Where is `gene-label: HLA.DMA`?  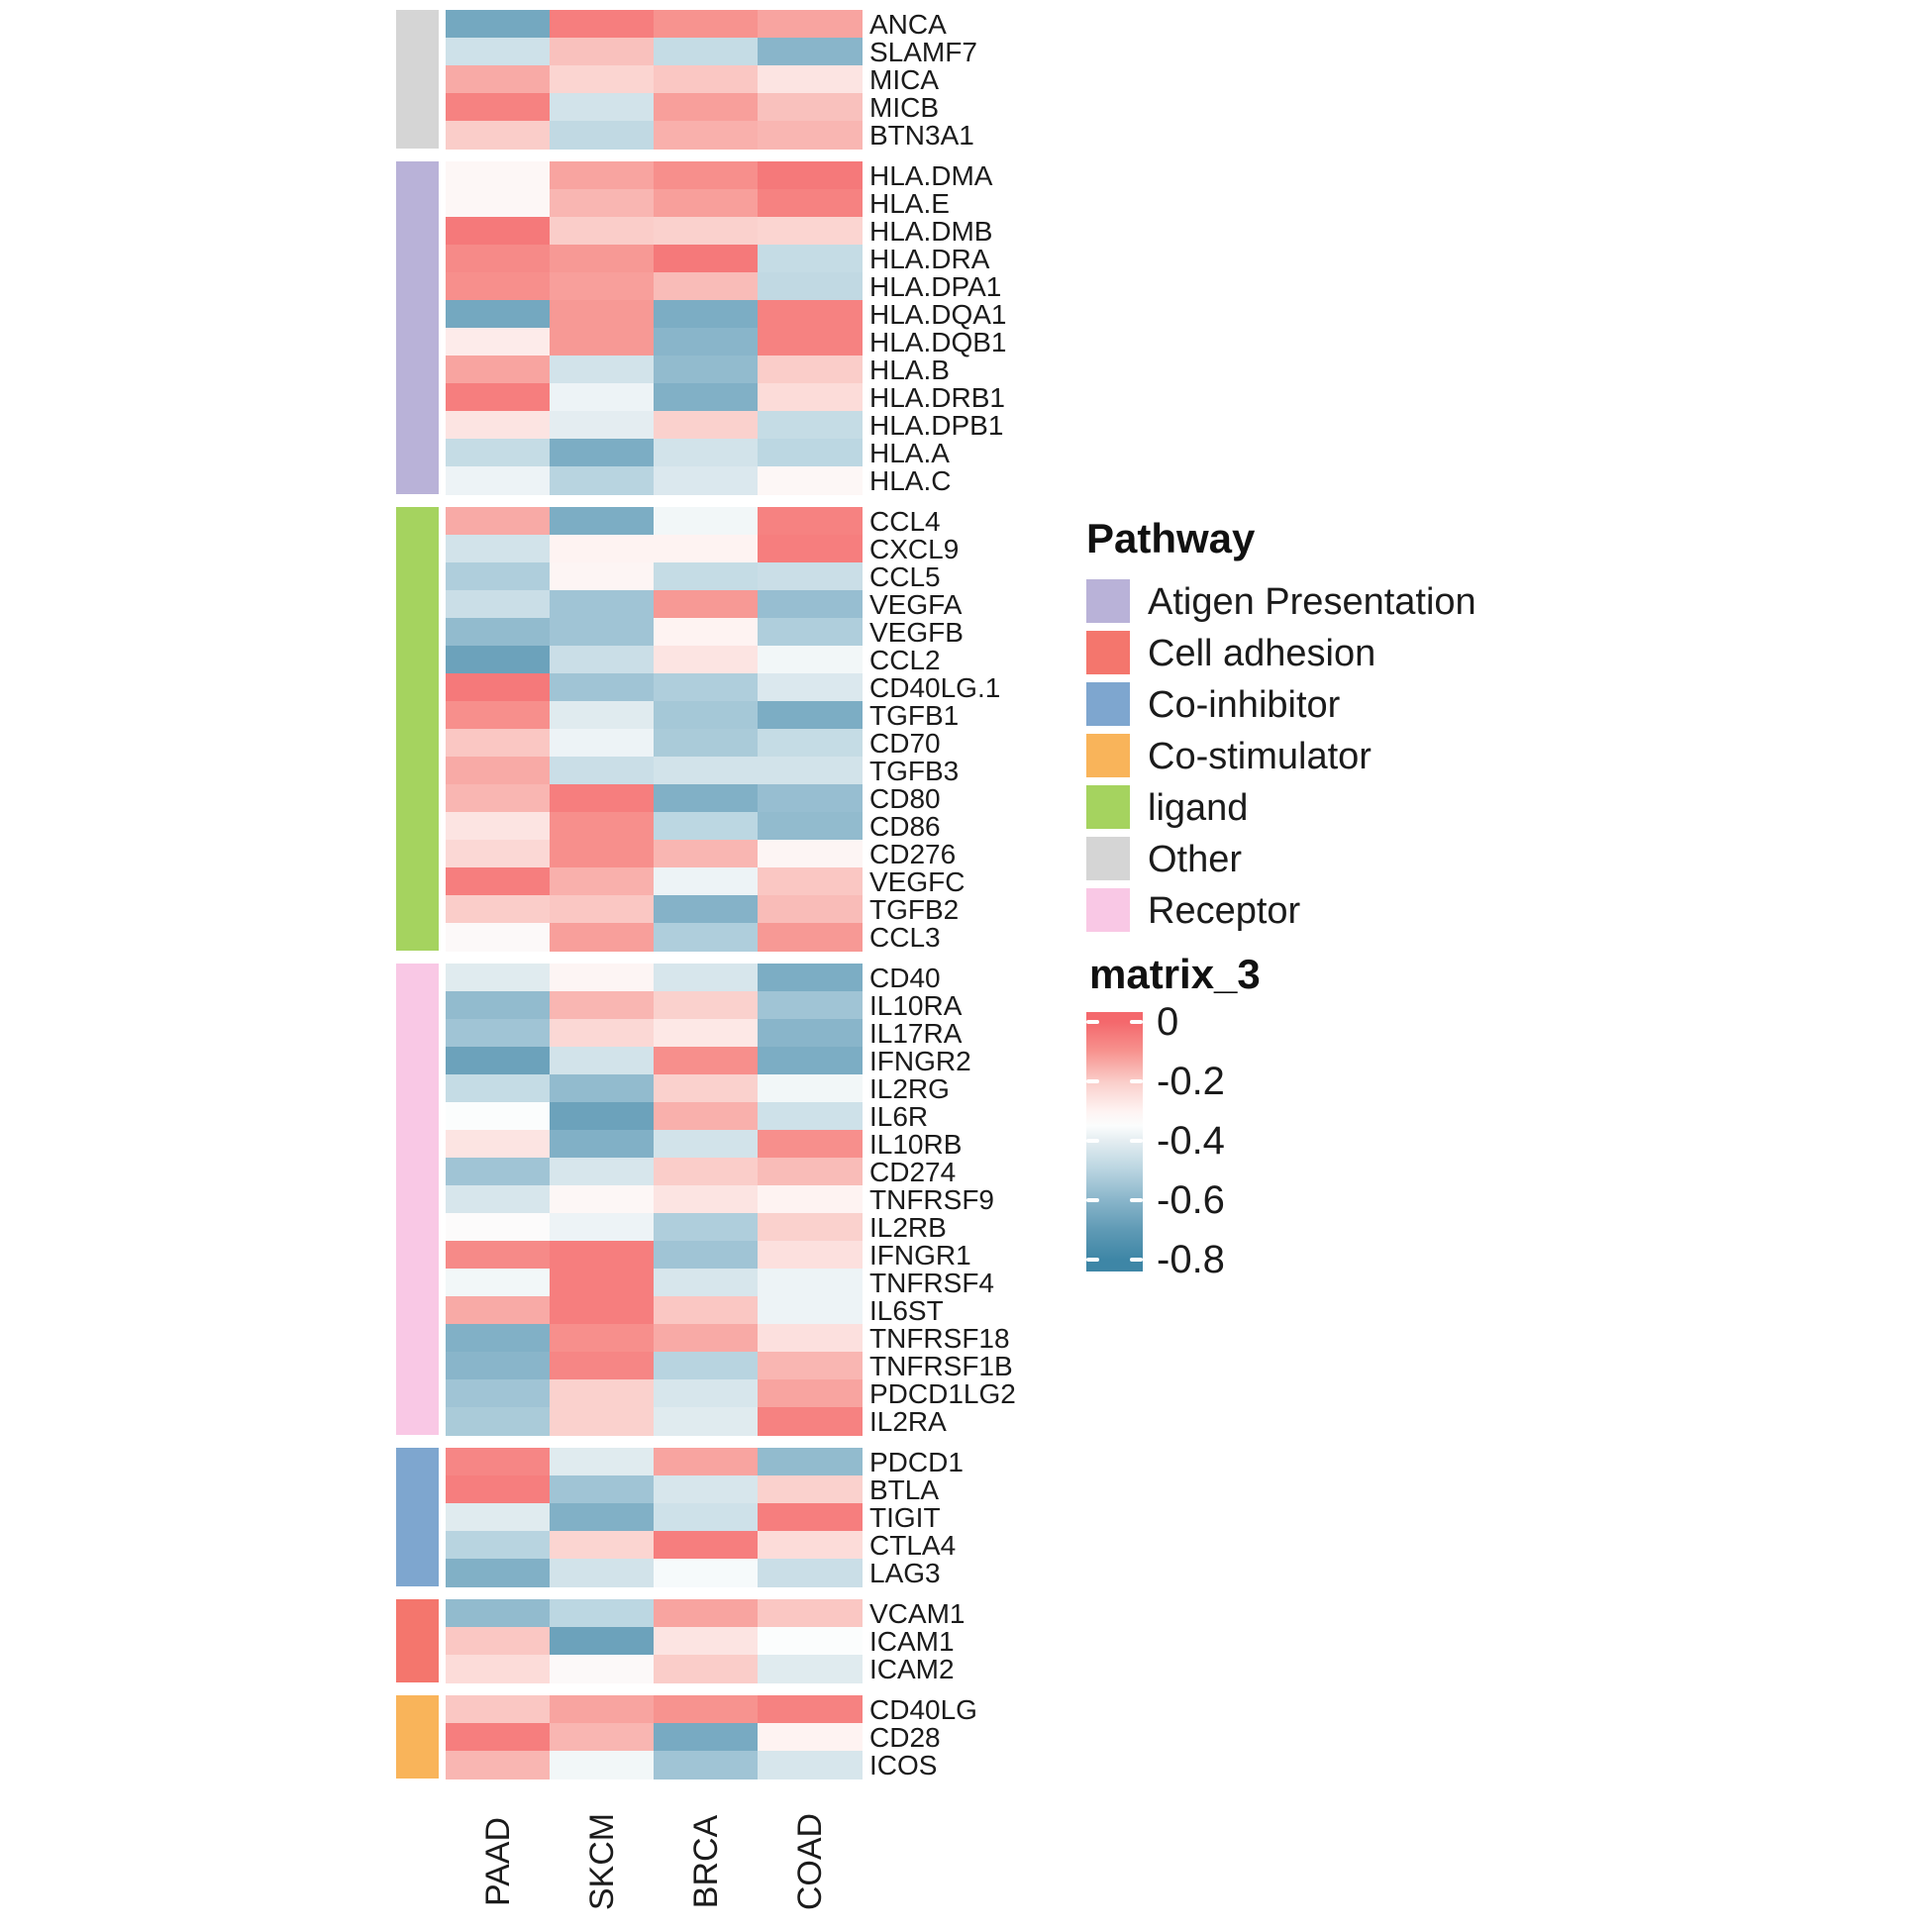
gene-label: HLA.DMA is located at coordinates (931, 175).